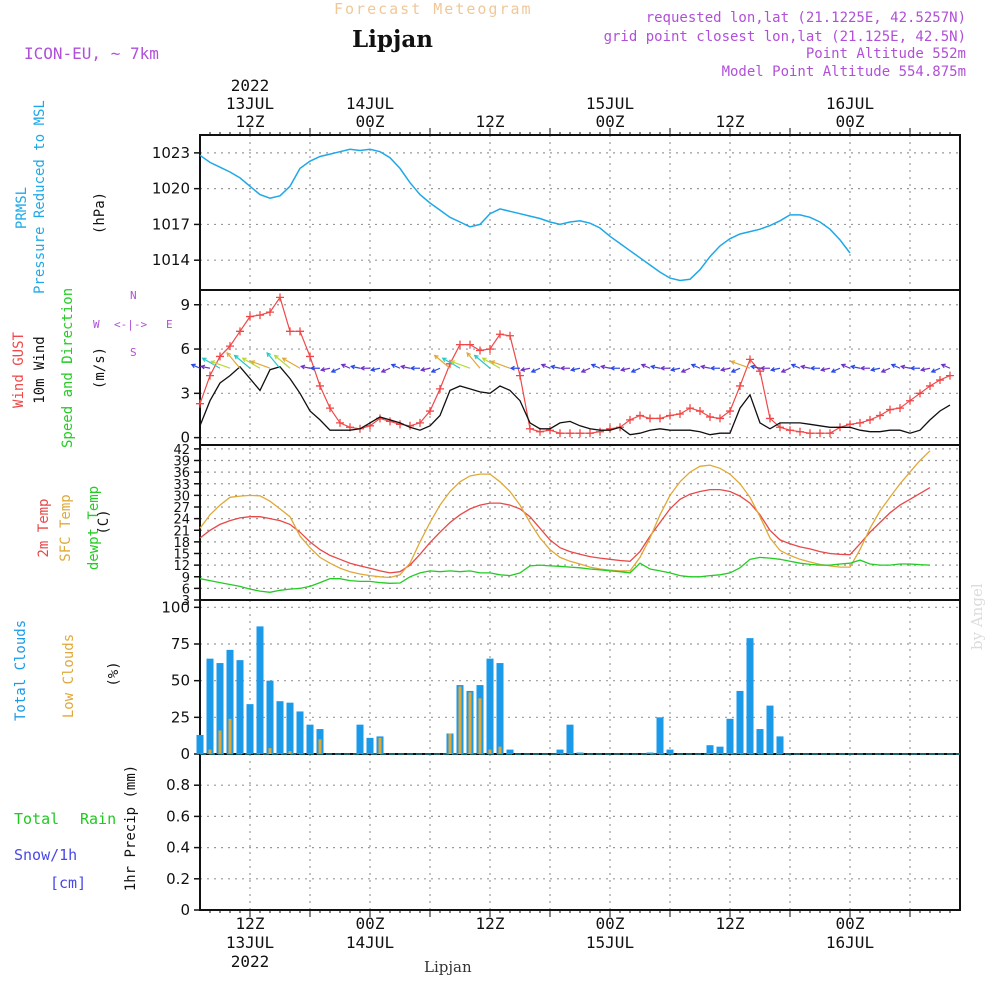 Image resolution: width=1000 pixels, height=1000 pixels. I want to click on y-tick-label: 12, so click(181, 566).